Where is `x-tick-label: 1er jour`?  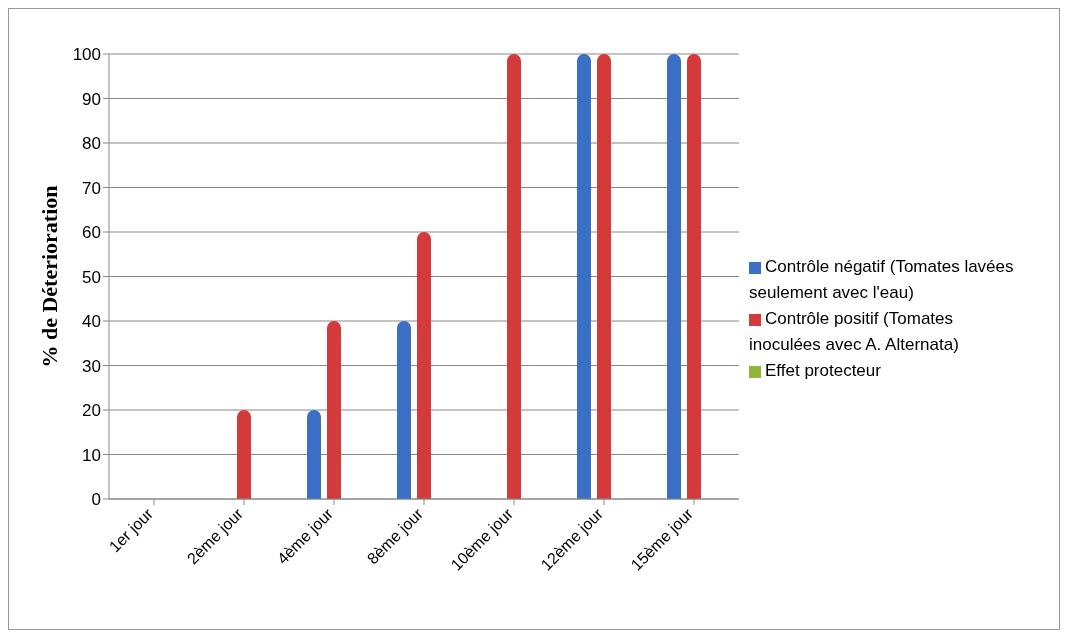
x-tick-label: 1er jour is located at coordinates (131, 530).